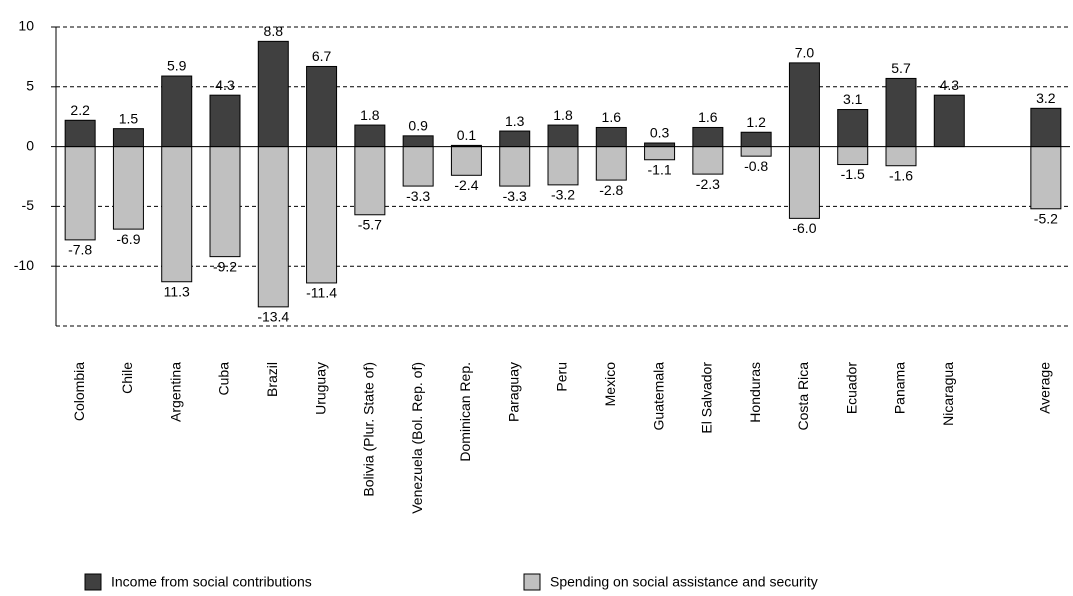 The image size is (1073, 596). I want to click on x-tick-label: Colombia, so click(79, 391).